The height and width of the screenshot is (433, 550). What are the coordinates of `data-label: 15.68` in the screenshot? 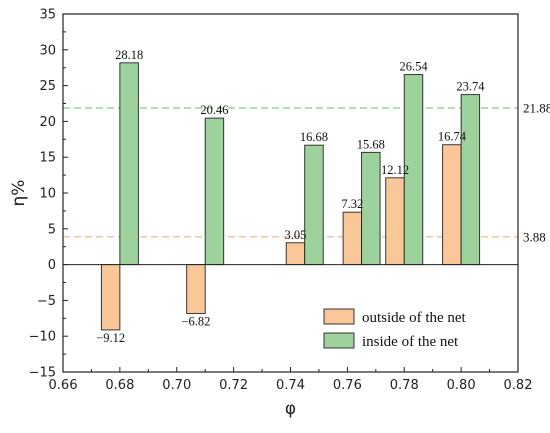 It's located at (371, 144).